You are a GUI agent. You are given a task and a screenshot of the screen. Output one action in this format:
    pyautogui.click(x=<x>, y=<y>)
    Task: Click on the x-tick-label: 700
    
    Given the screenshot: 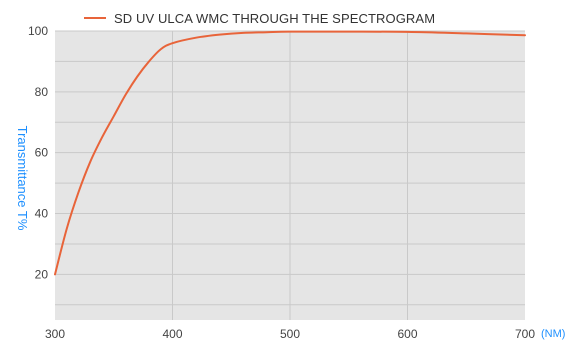 What is the action you would take?
    pyautogui.click(x=525, y=334)
    